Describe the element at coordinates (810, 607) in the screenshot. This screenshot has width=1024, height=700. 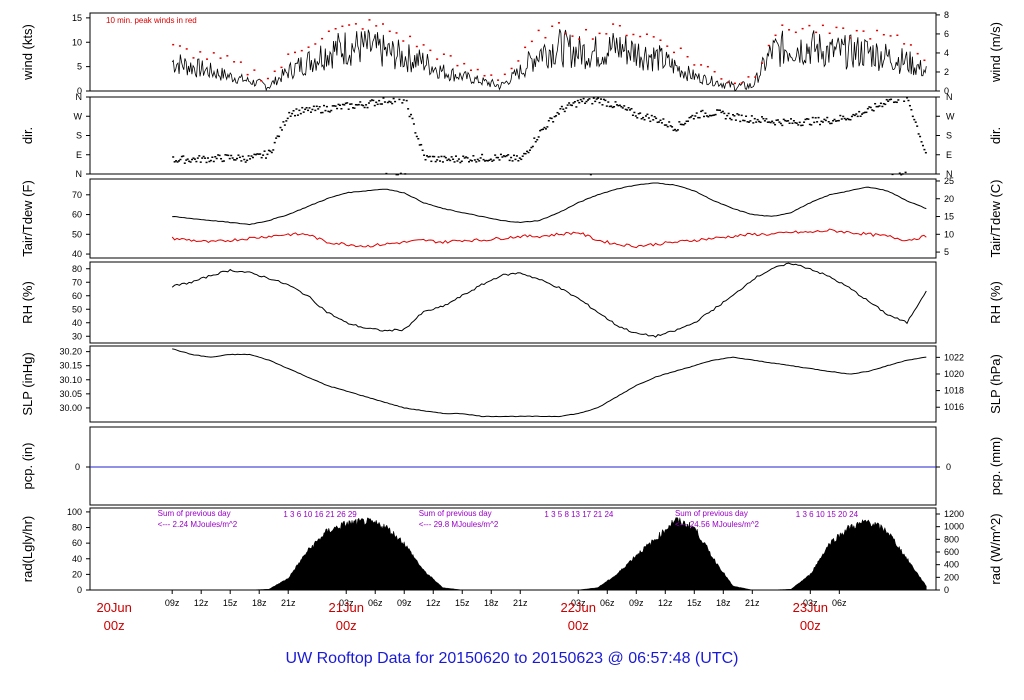
I see `day-marker-date: 23Jun` at that location.